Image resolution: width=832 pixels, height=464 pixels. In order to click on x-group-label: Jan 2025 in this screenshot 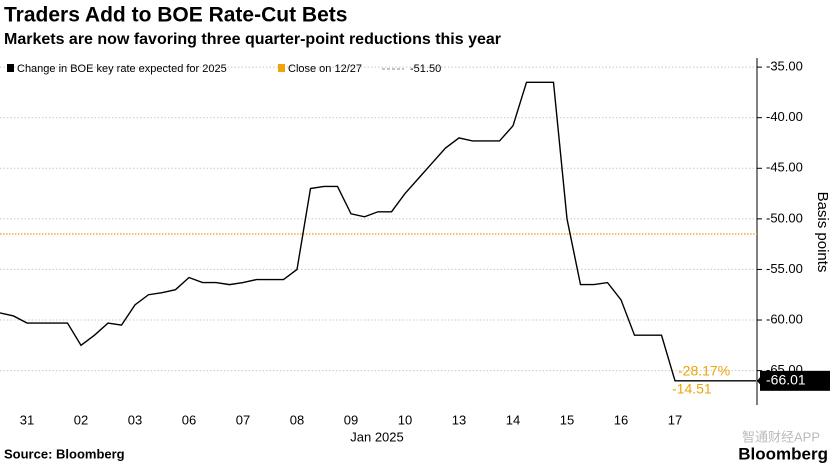, I will do `click(377, 436)`.